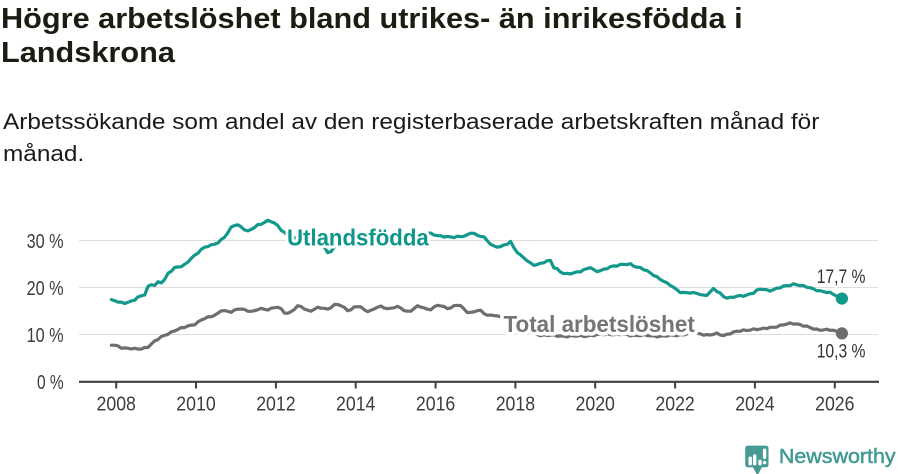 This screenshot has width=900, height=474. Describe the element at coordinates (45, 242) in the screenshot. I see `svg-text: 30 %` at that location.